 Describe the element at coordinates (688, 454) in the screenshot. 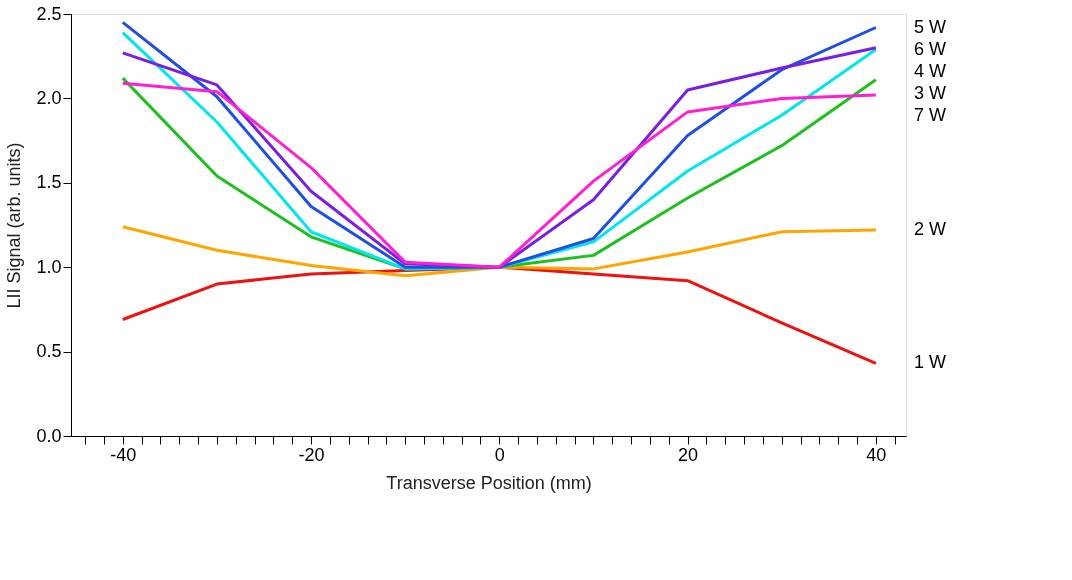

I see `x-tick-label: 20` at that location.